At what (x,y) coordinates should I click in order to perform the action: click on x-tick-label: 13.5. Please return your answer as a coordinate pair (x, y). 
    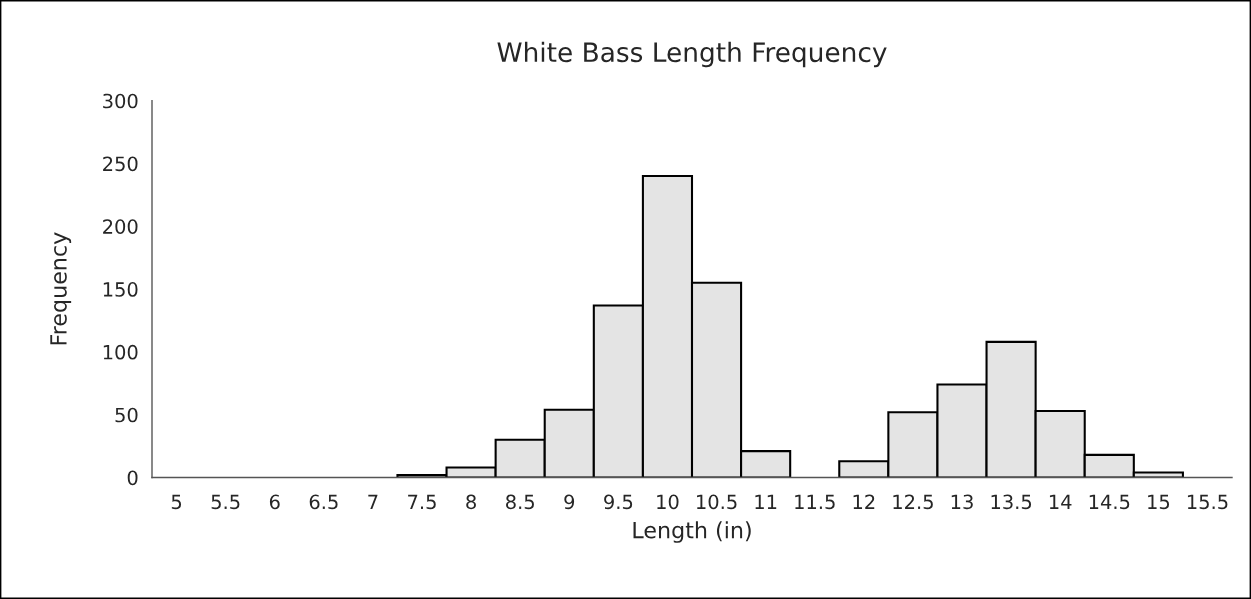
    Looking at the image, I should click on (1011, 502).